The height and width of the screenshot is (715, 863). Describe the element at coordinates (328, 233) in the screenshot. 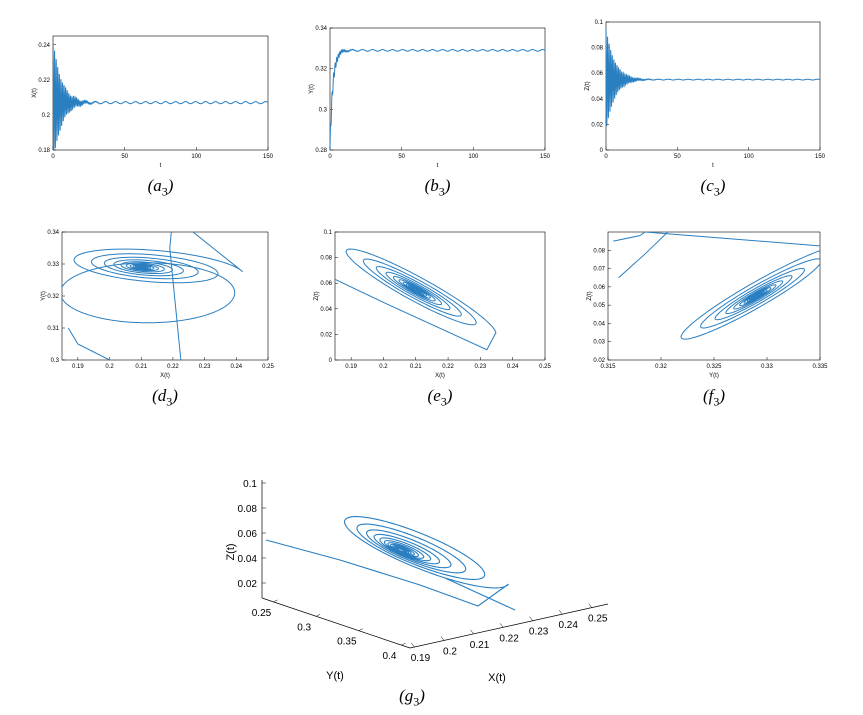

I see `y-tick-label: 0.1` at that location.